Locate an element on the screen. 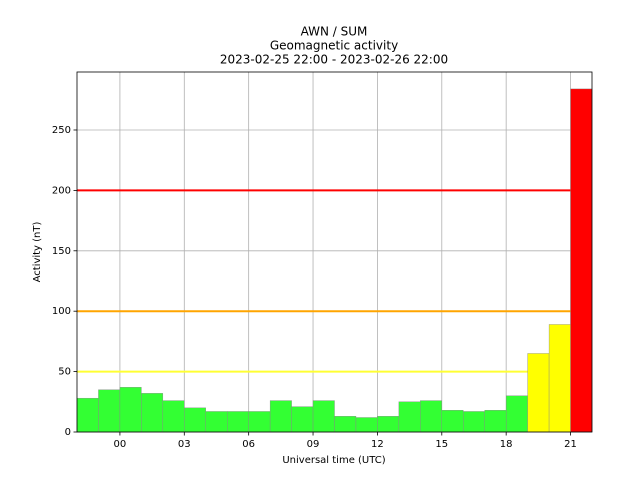 The width and height of the screenshot is (640, 480). y-tick-label: 50 is located at coordinates (64, 372).